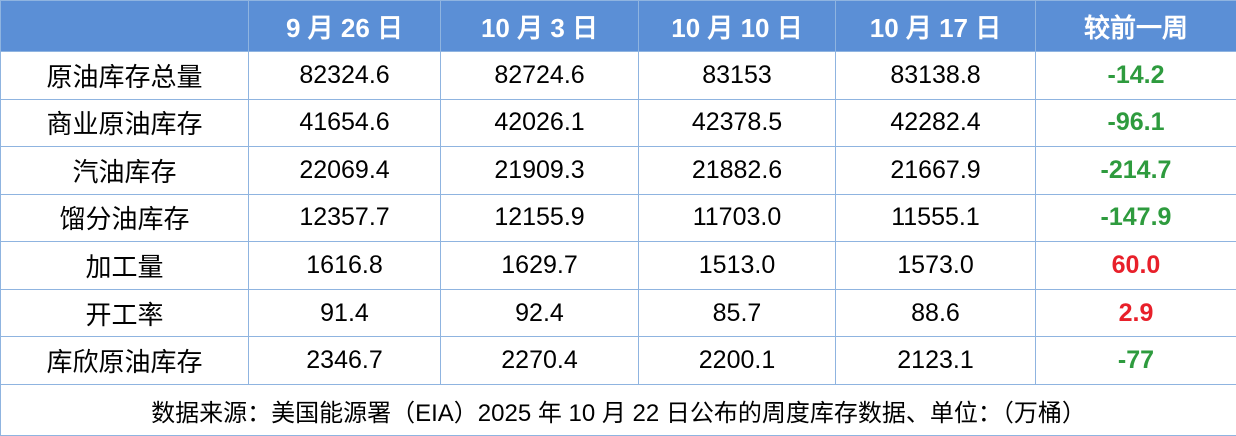 Image resolution: width=1236 pixels, height=436 pixels. Describe the element at coordinates (737, 123) in the screenshot. I see `cell: 42378.5` at that location.